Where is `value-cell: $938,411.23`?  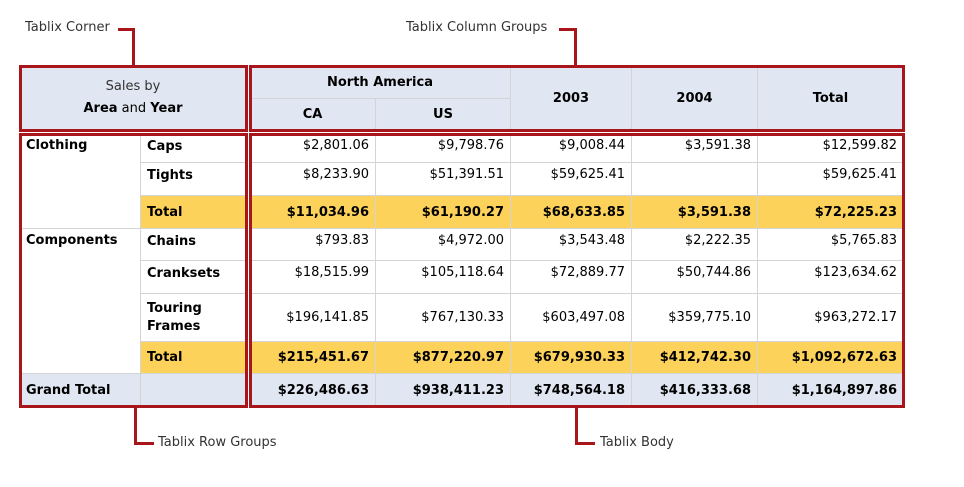 value-cell: $938,411.23 is located at coordinates (443, 390).